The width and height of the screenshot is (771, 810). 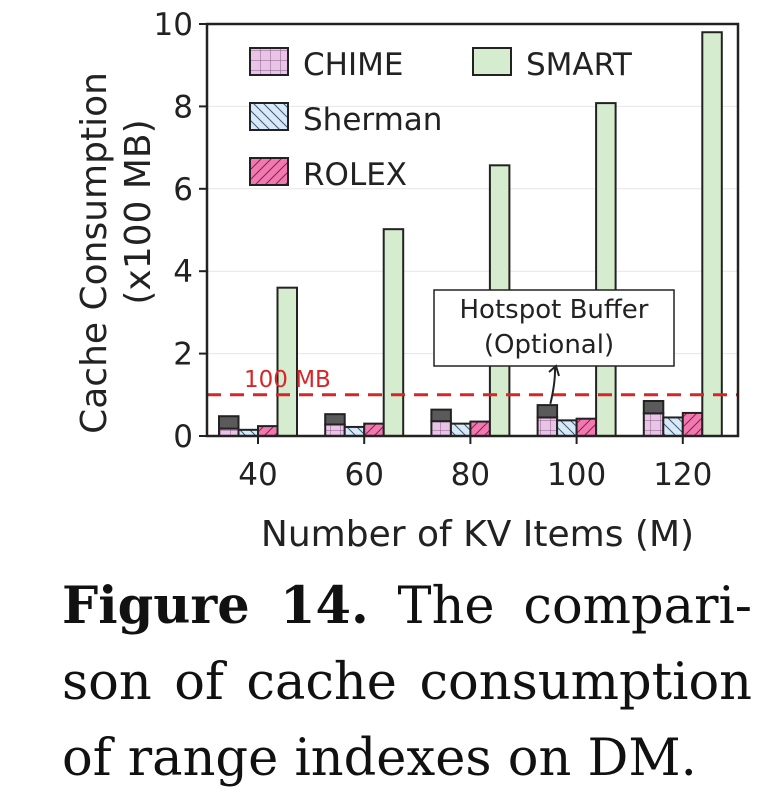 I want to click on legend-label-rolex: ROLEX, so click(x=355, y=175).